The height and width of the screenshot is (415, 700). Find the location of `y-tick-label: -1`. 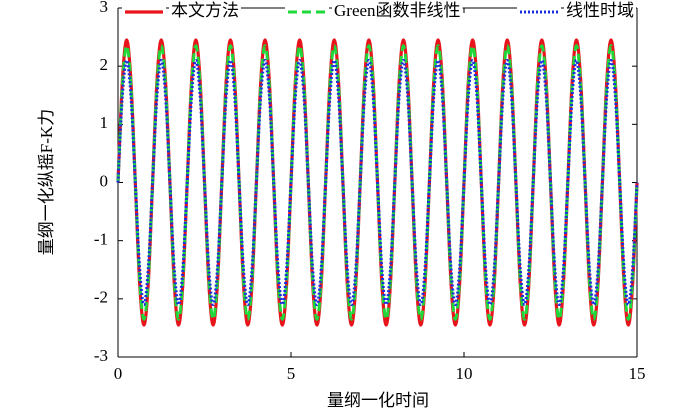

y-tick-label: -1 is located at coordinates (101, 239).